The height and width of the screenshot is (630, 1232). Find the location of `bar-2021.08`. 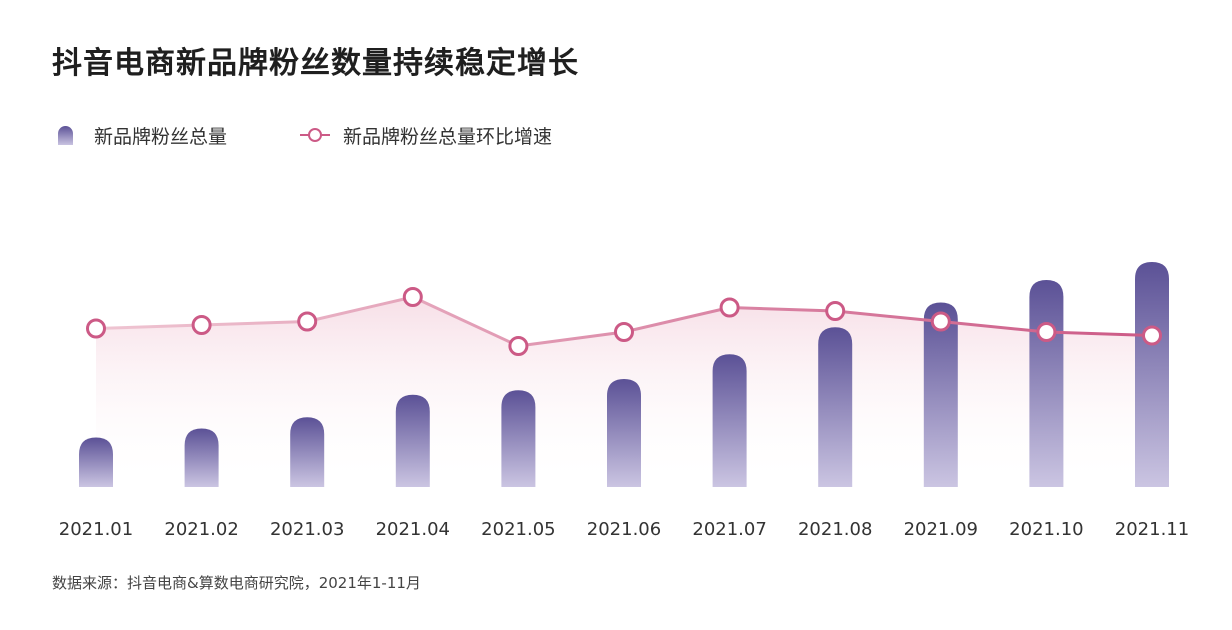

bar-2021.08 is located at coordinates (835, 407).